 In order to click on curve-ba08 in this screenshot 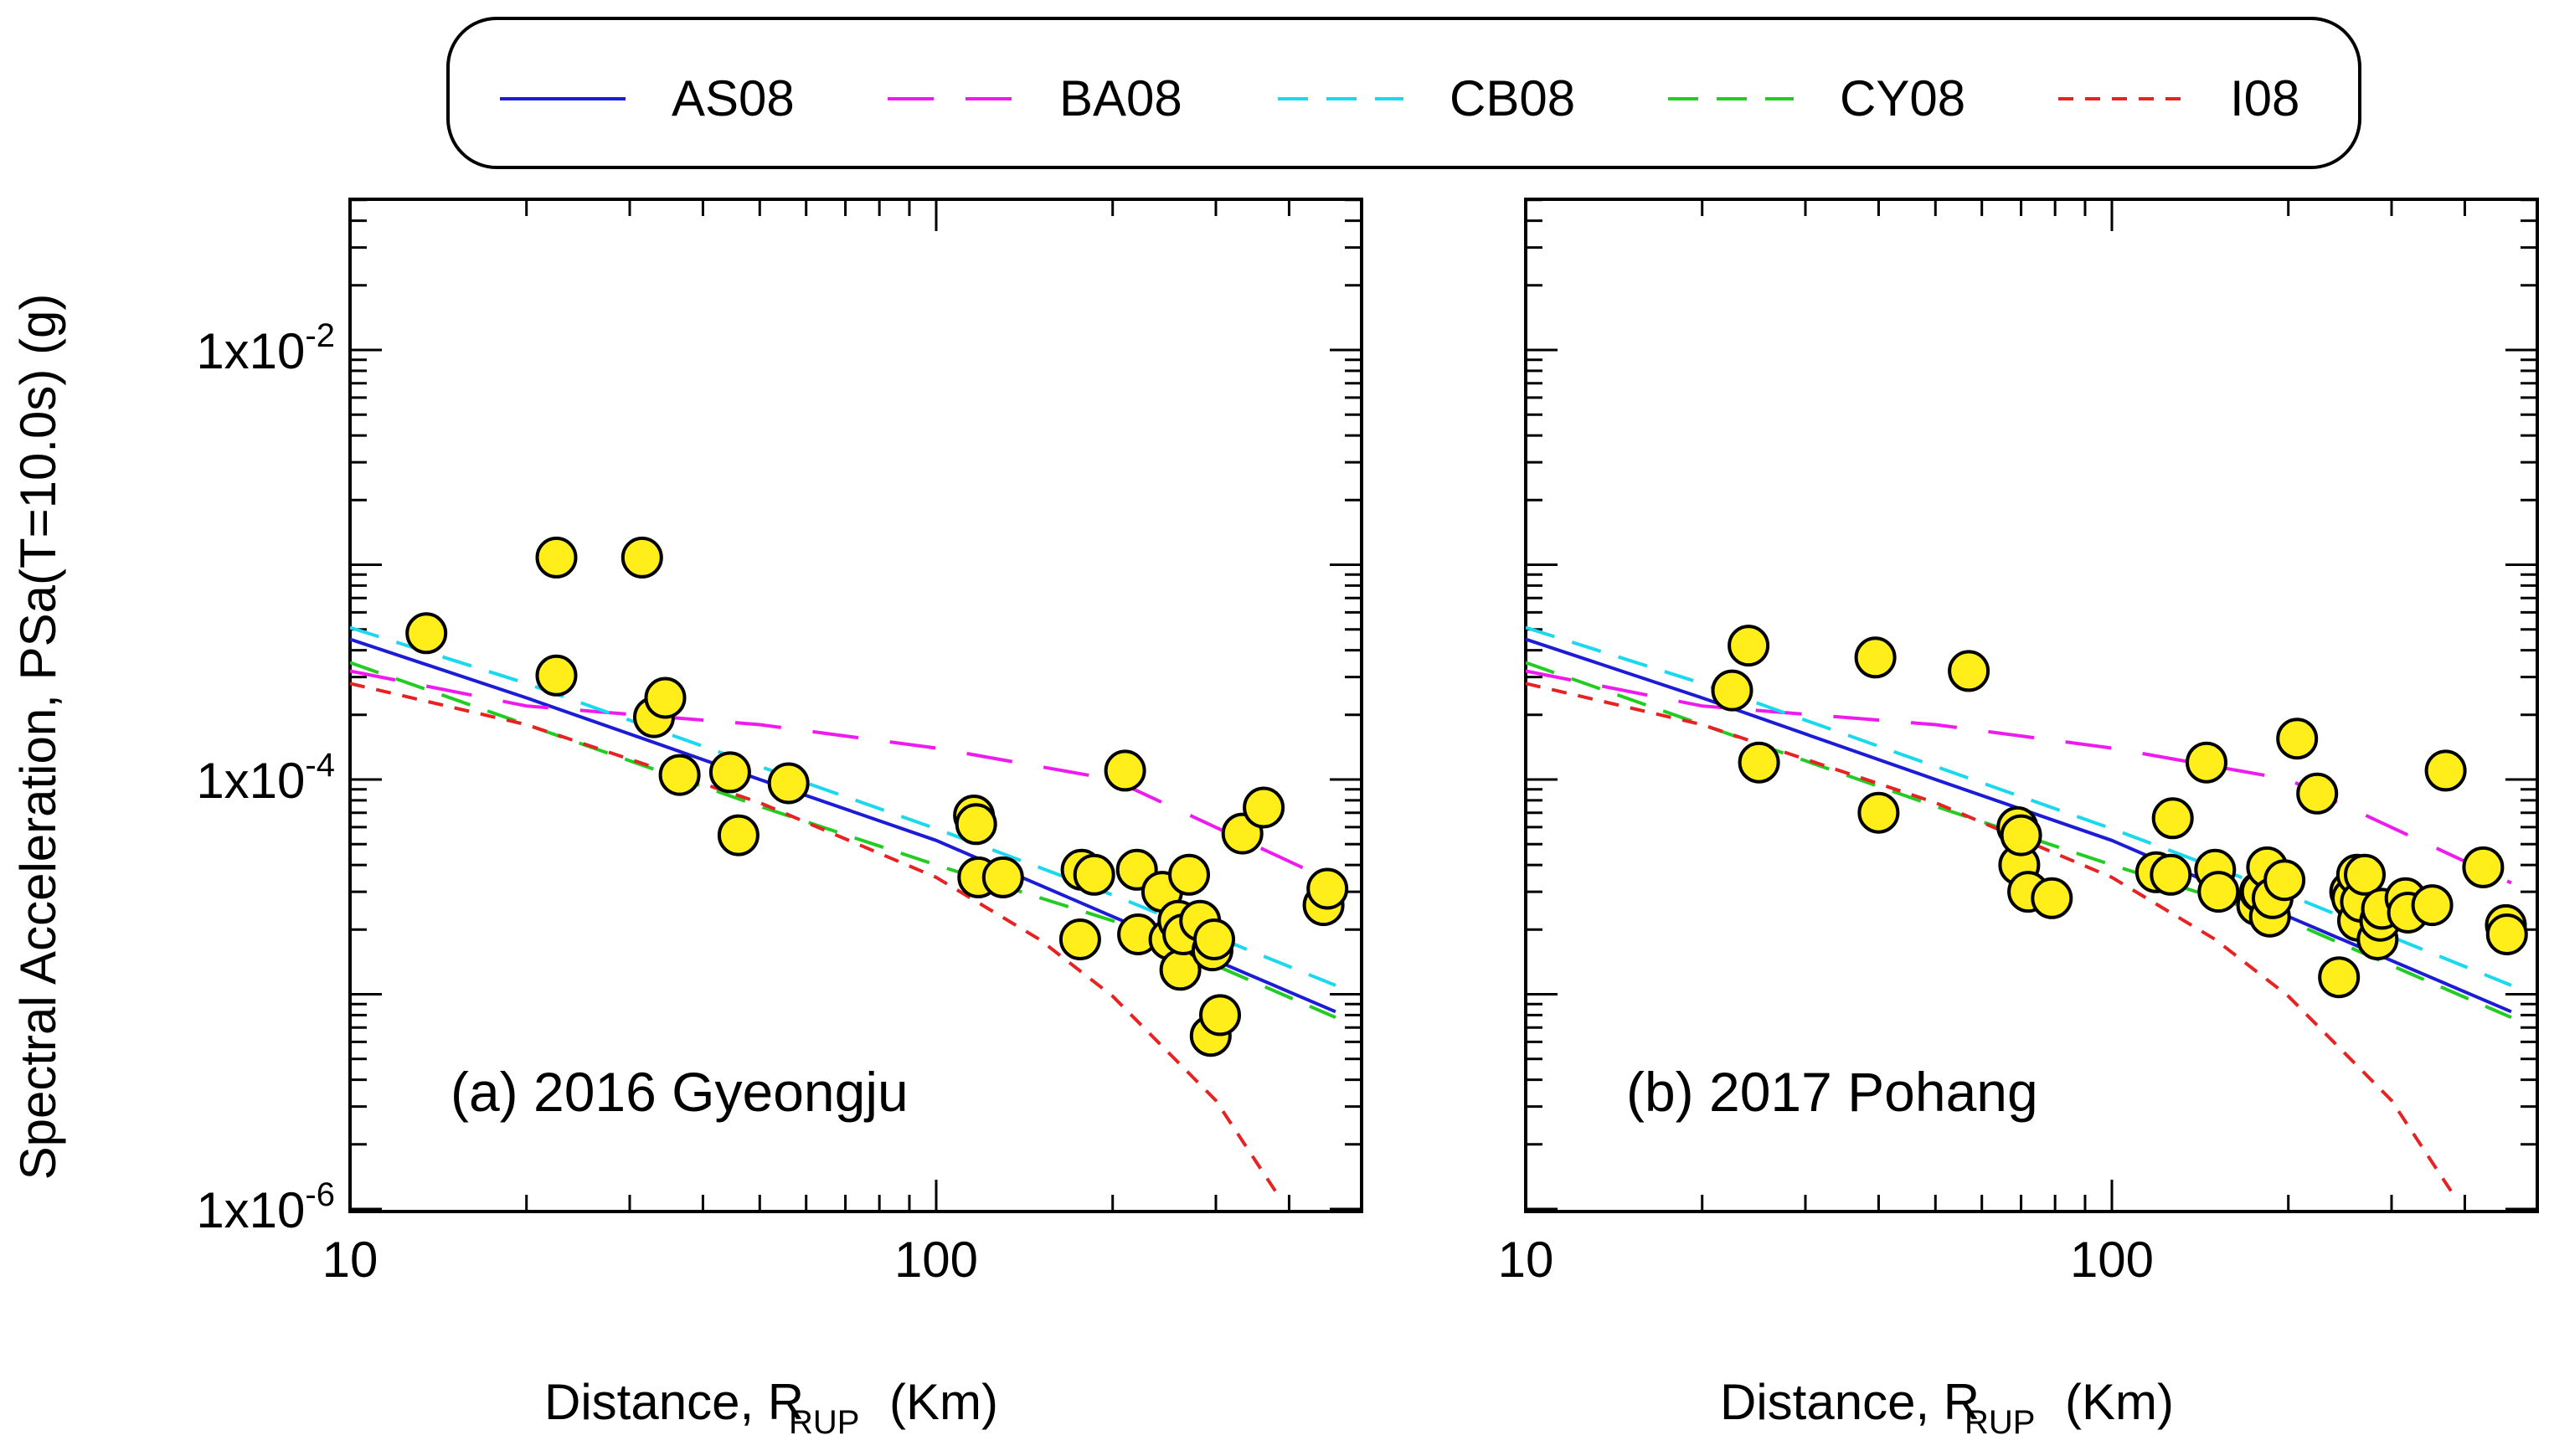, I will do `click(843, 777)`.